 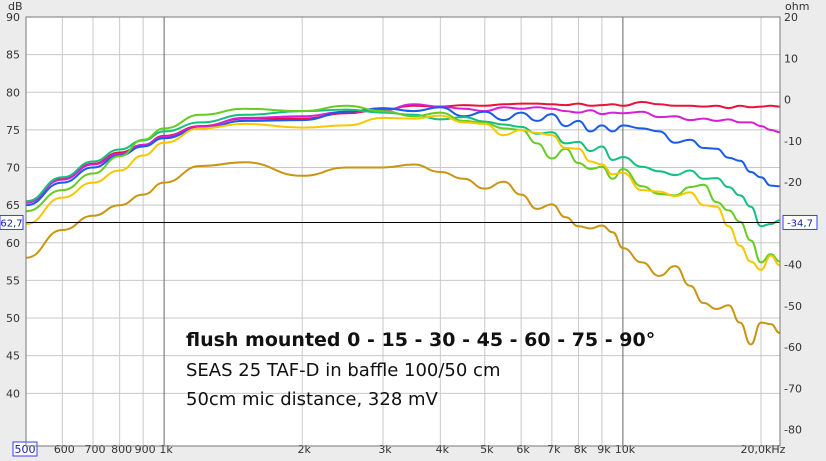 What do you see at coordinates (13, 168) in the screenshot?
I see `y-tick-label-left: 70` at bounding box center [13, 168].